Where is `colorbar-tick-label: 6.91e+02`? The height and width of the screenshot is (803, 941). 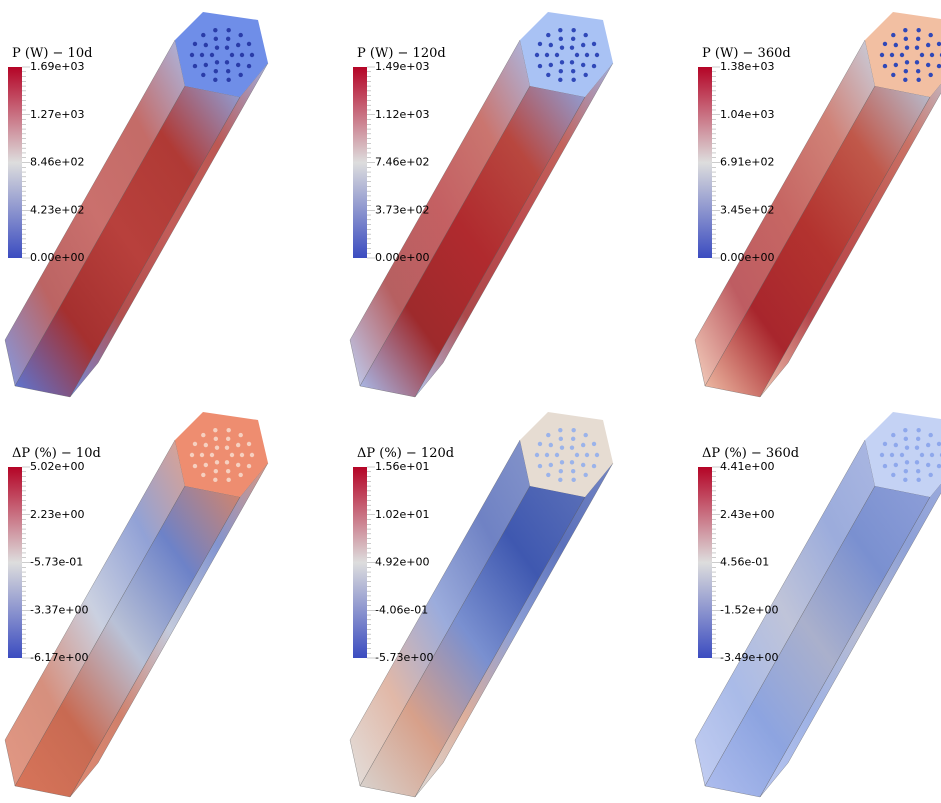 colorbar-tick-label: 6.91e+02 is located at coordinates (747, 162).